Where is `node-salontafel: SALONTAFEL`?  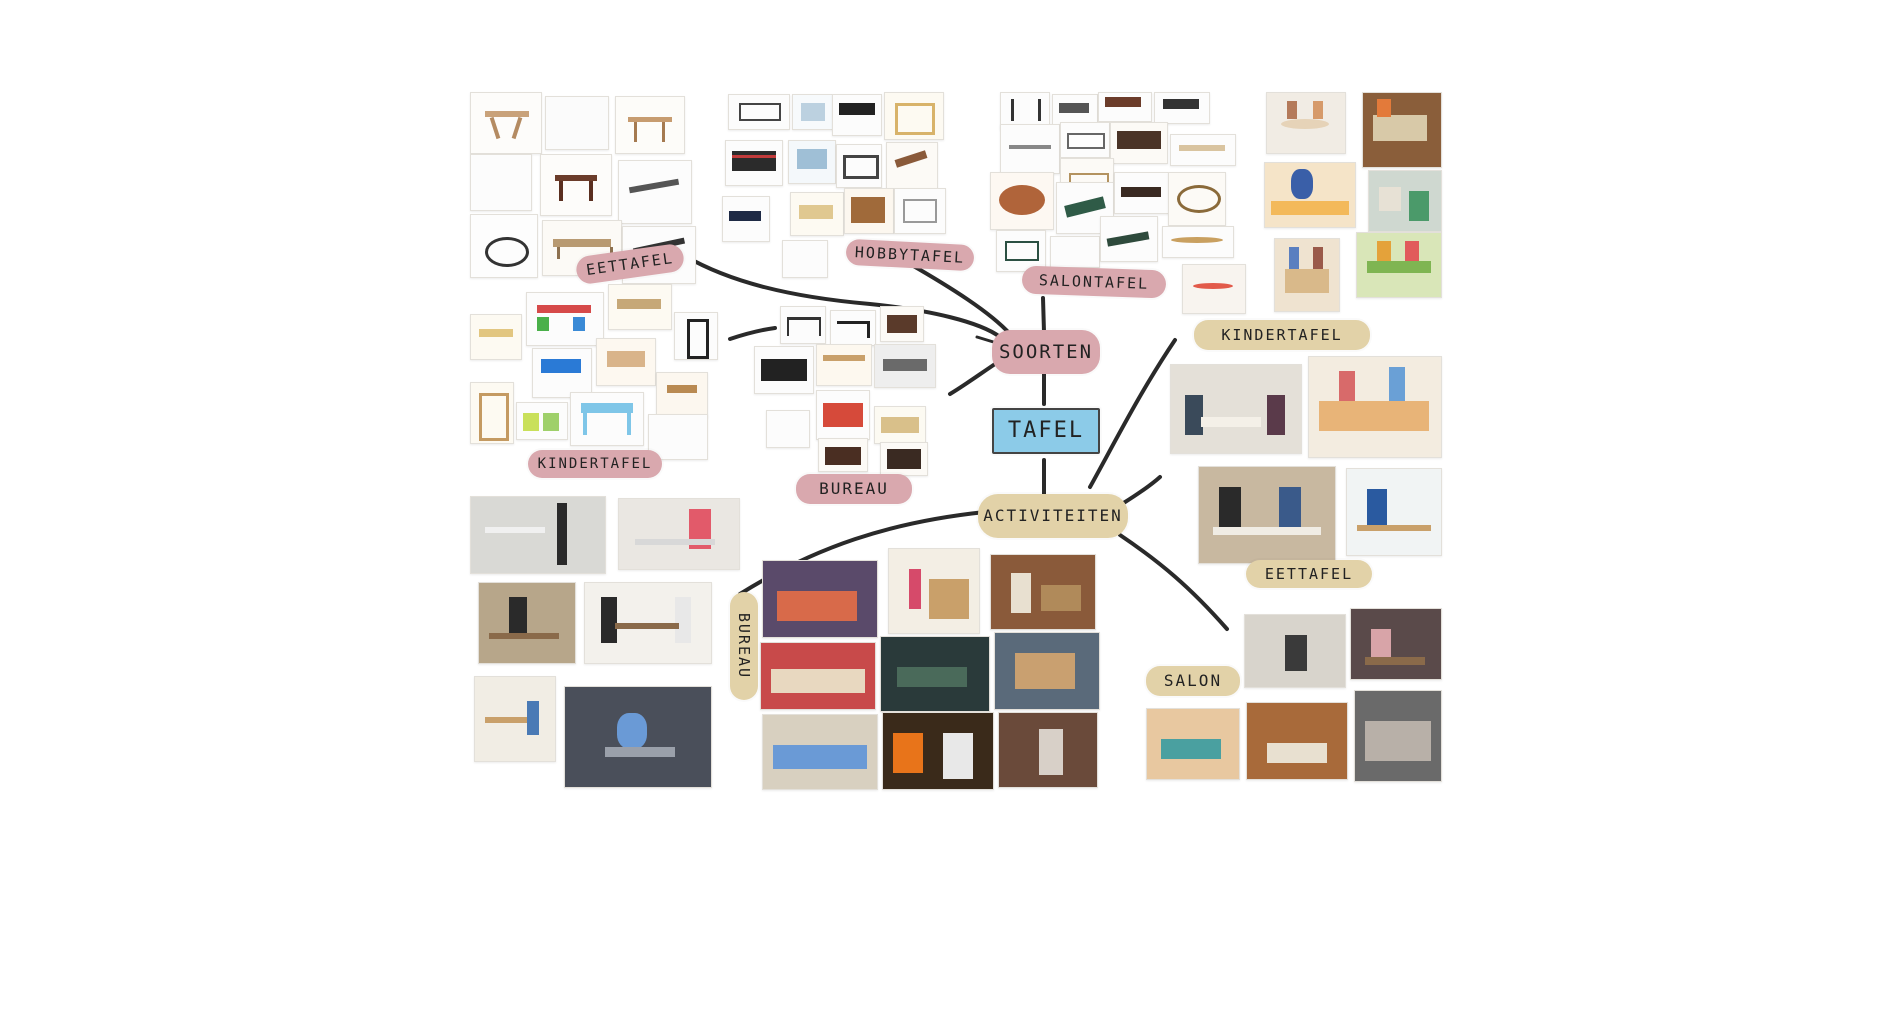 node-salontafel: SALONTAFEL is located at coordinates (1094, 282).